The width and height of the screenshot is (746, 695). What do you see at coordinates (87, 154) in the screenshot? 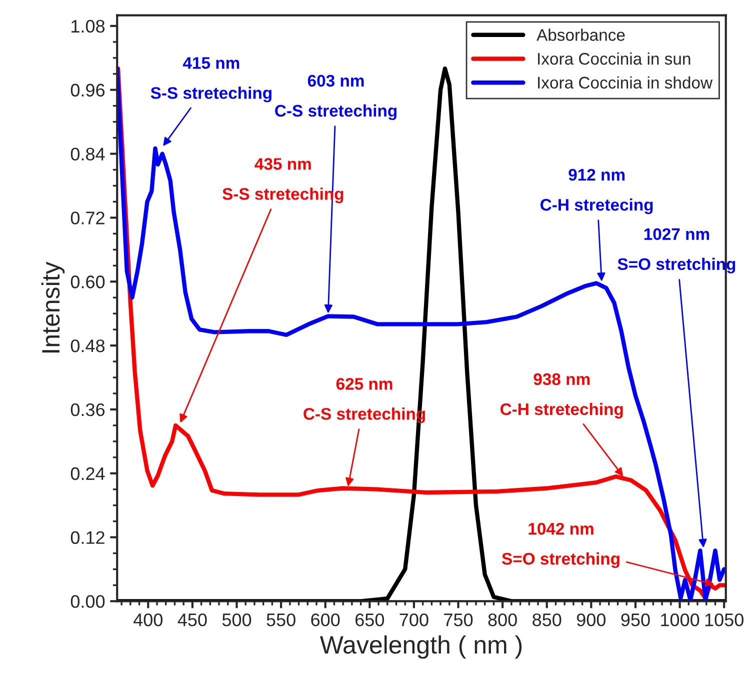
I see `y-tick-label: 0.84` at bounding box center [87, 154].